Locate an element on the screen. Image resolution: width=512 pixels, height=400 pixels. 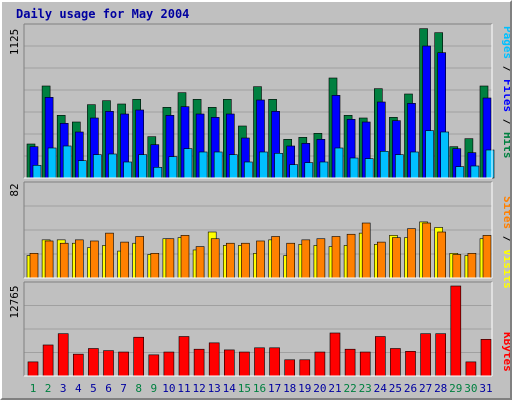
legend-files: Files is located at coordinates (505, 95).